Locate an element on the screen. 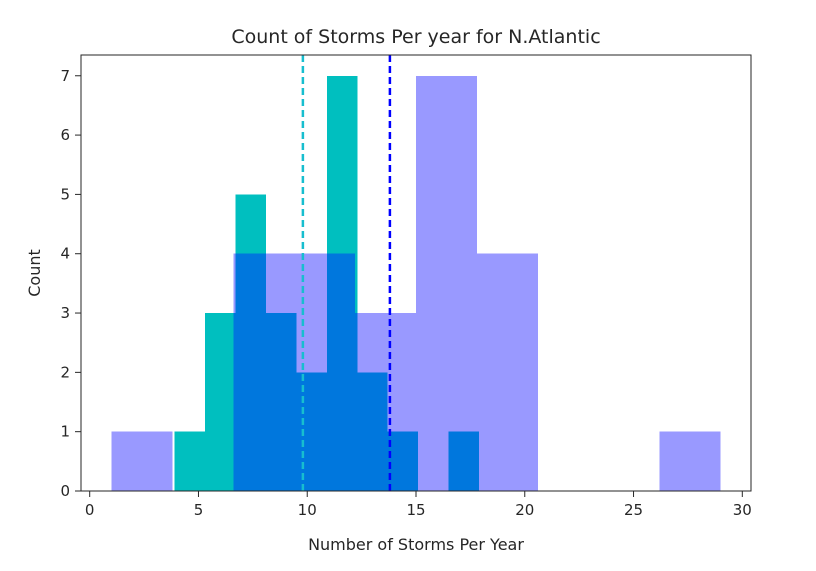 This screenshot has height=571, width=816. y-tick-label: 4 is located at coordinates (65, 254).